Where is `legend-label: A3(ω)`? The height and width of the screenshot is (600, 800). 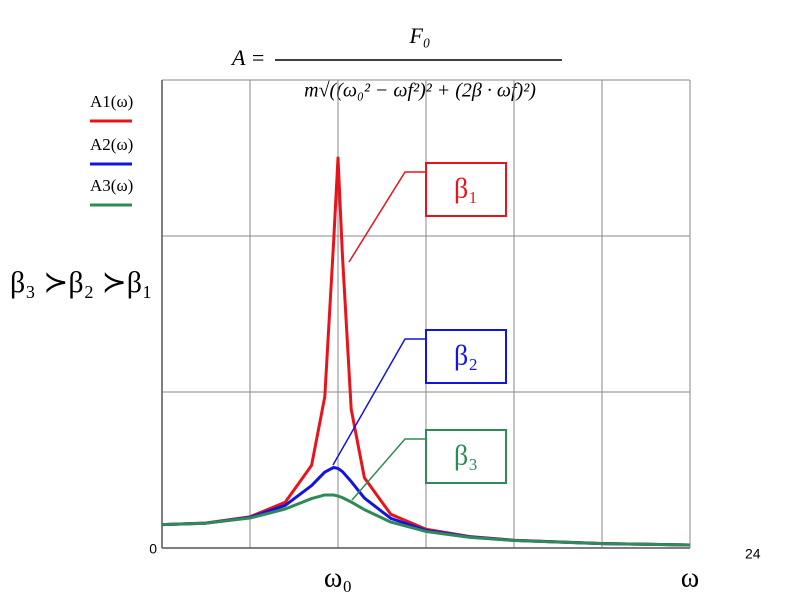 legend-label: A3(ω) is located at coordinates (111, 185).